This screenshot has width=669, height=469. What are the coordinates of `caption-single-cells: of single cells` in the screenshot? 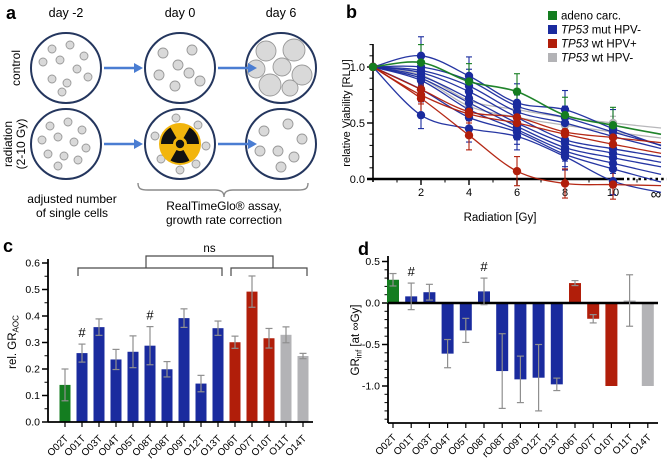 It's located at (72, 213).